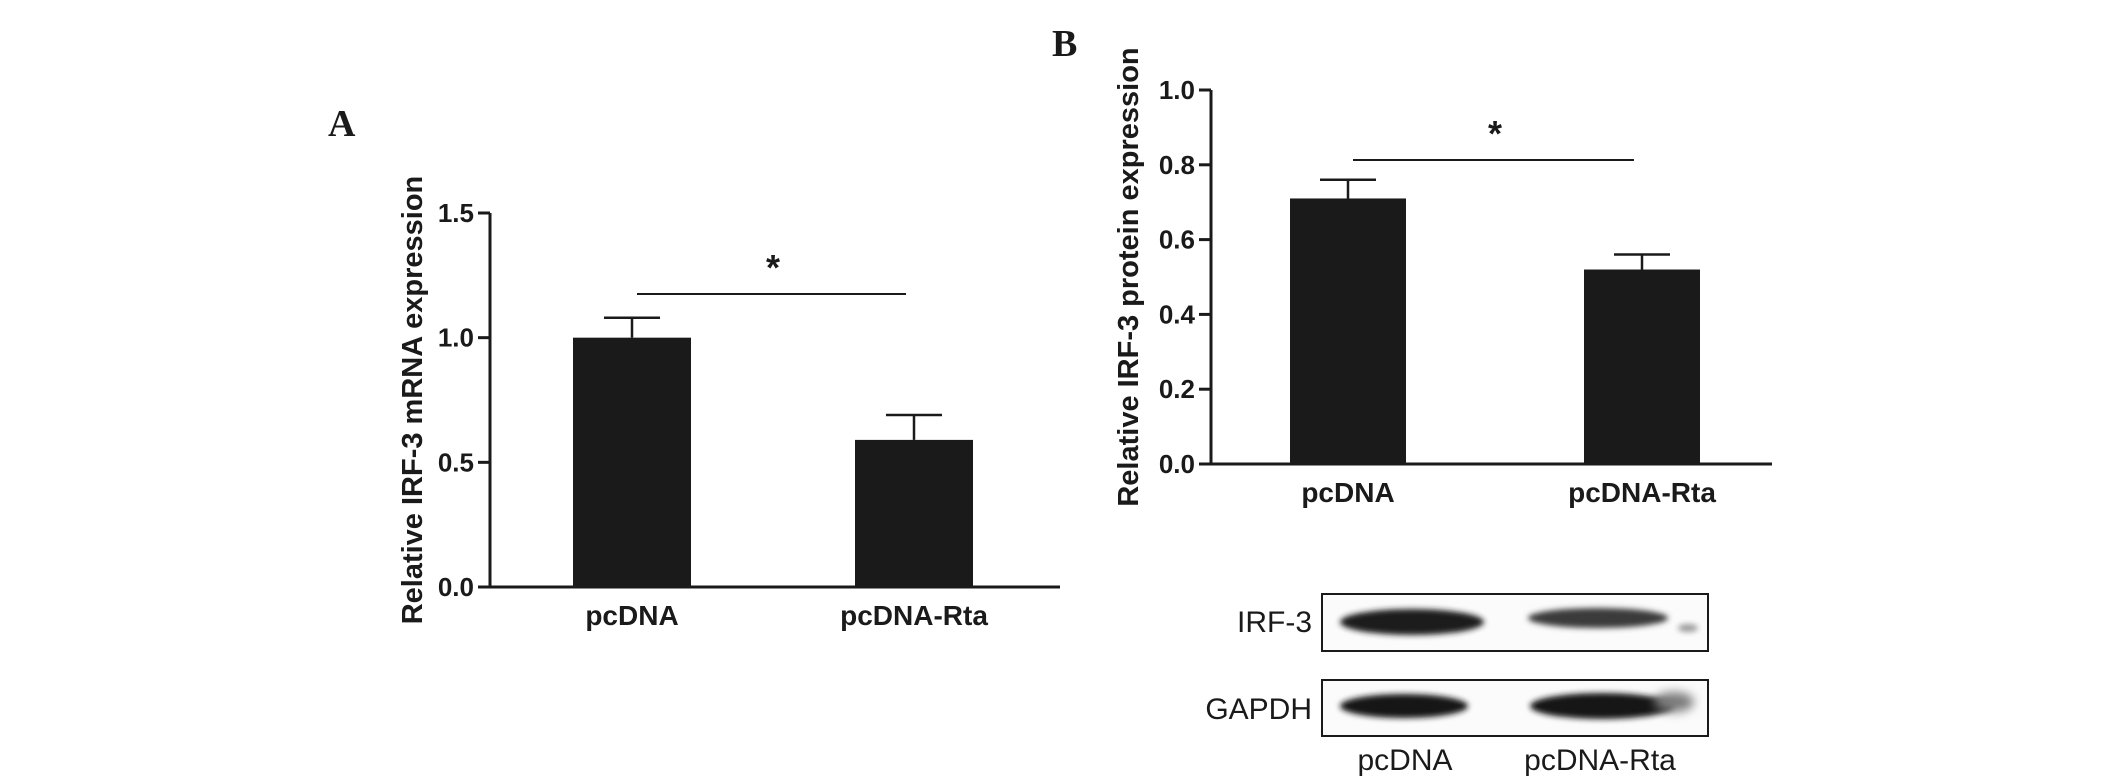  I want to click on y-tick-label: 0.8, so click(1177, 165).